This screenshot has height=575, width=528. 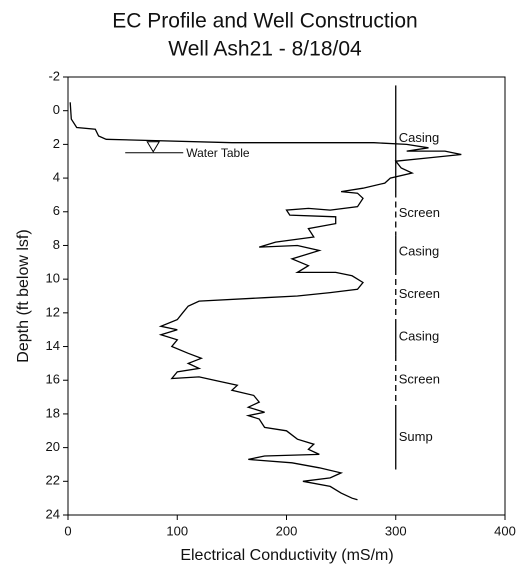 I want to click on x-tick-label: 200, so click(x=287, y=530).